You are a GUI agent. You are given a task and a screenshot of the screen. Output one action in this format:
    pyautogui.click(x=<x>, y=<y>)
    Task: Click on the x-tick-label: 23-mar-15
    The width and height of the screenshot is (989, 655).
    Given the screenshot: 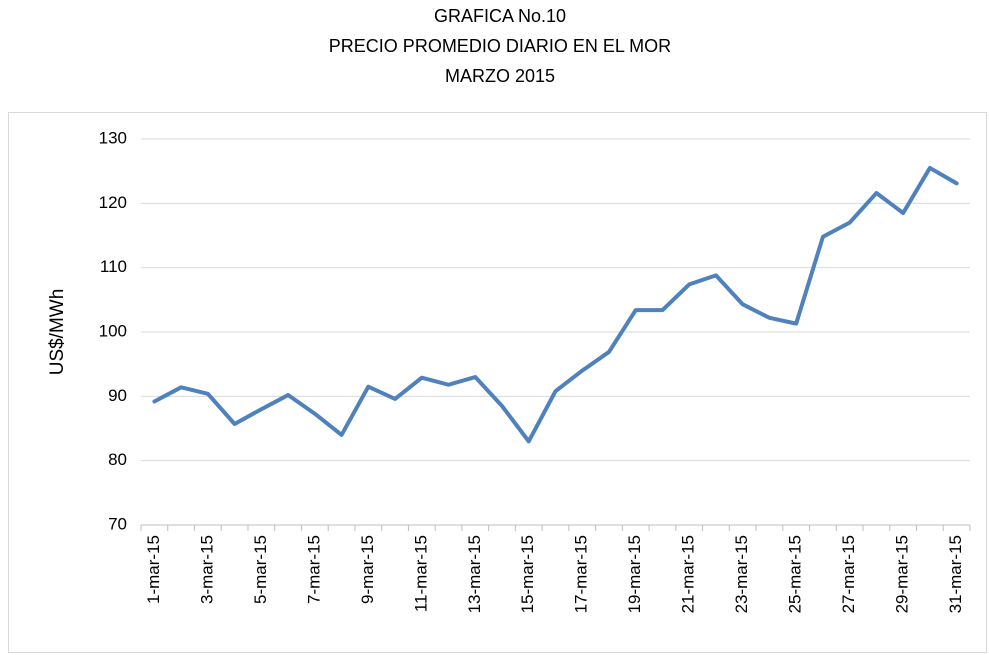 What is the action you would take?
    pyautogui.click(x=741, y=574)
    